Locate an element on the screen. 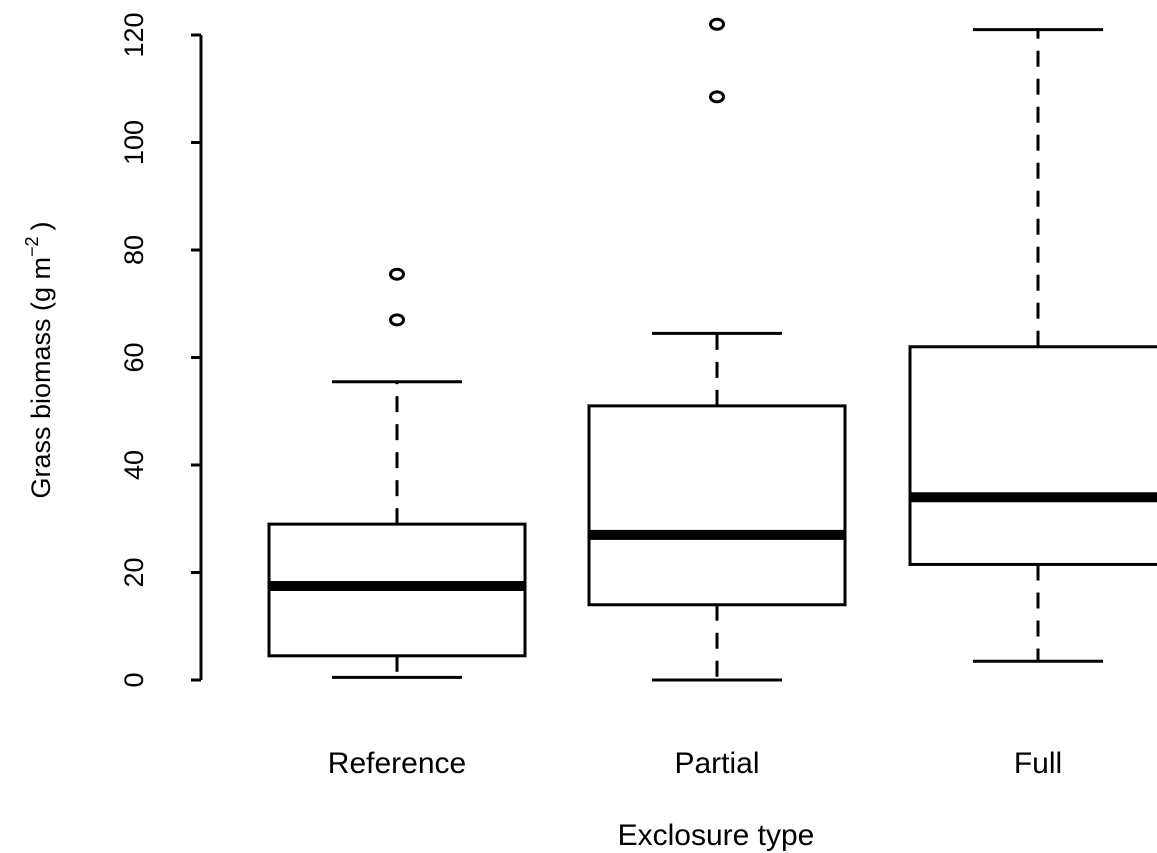  y-tick-label: 100 is located at coordinates (134, 142).